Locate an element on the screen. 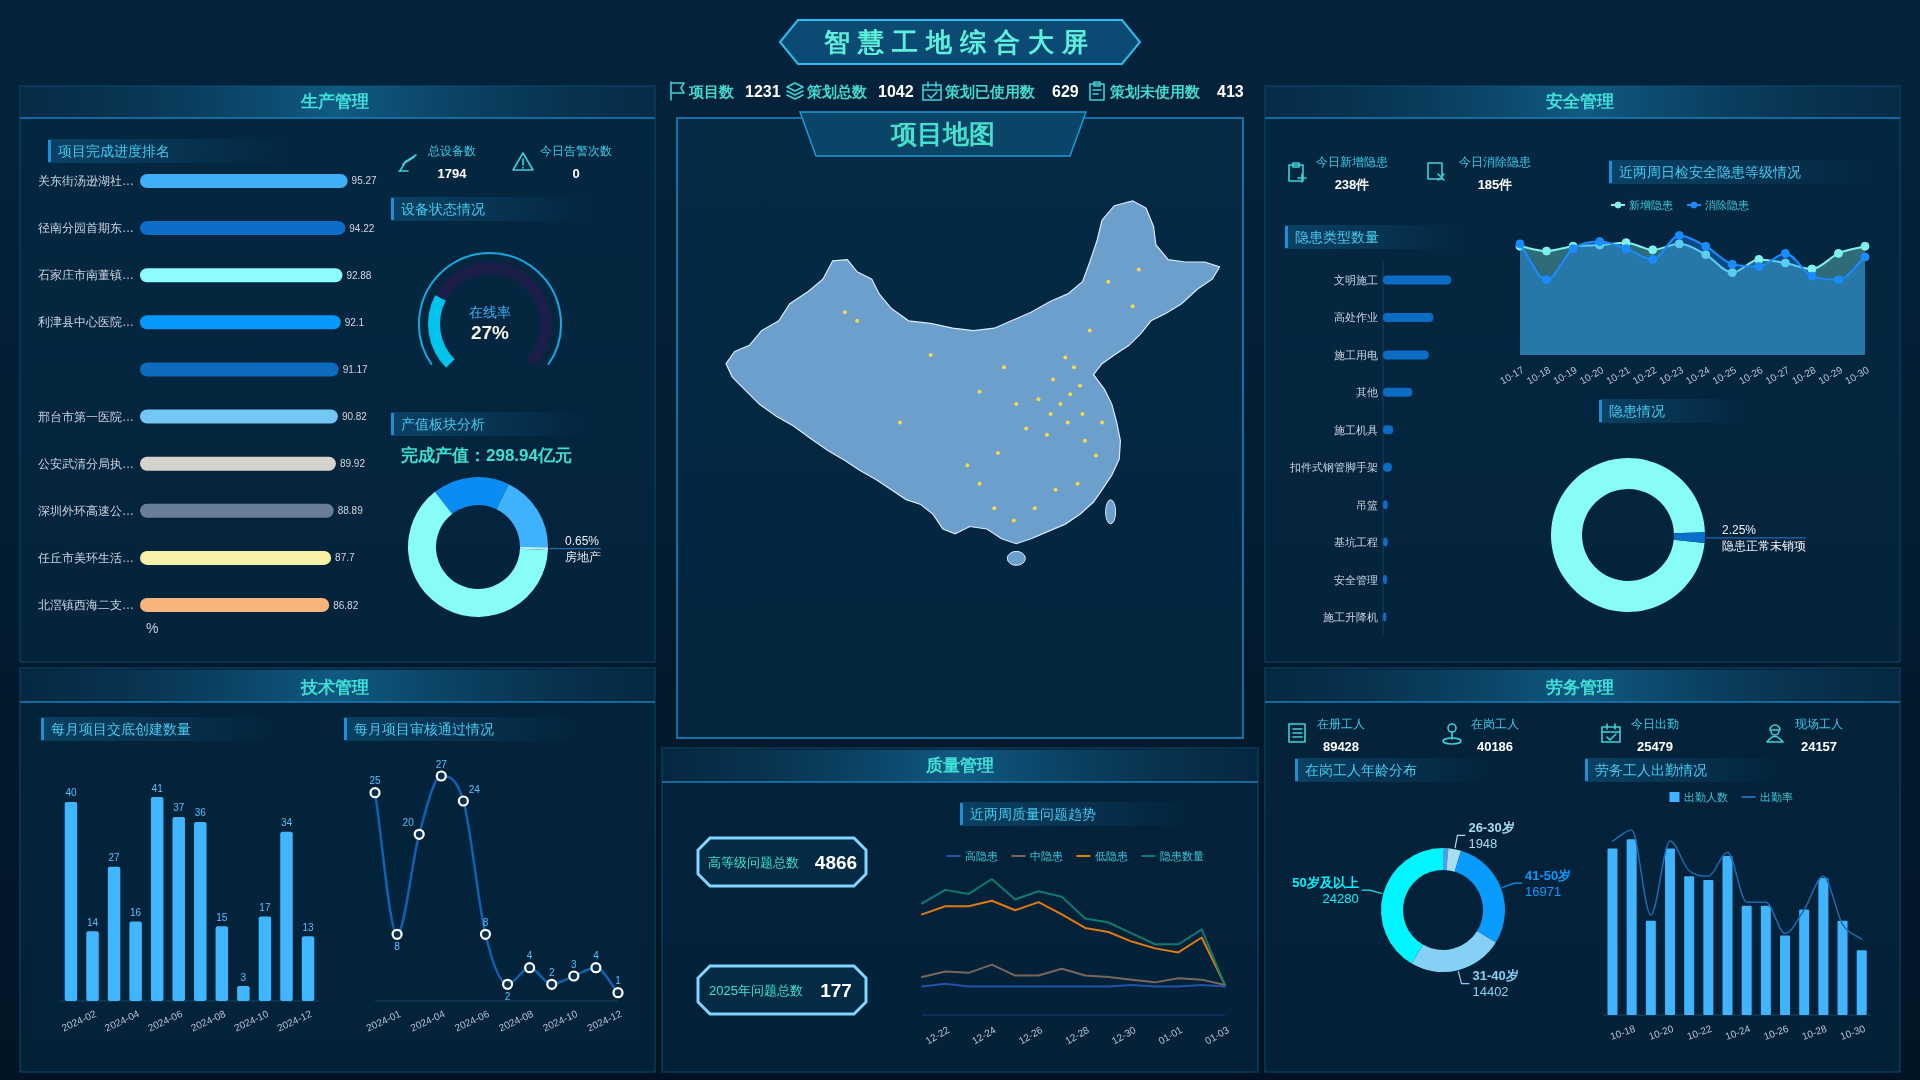 The image size is (1920, 1080). title: 每月项目交底创建数量 is located at coordinates (121, 729).